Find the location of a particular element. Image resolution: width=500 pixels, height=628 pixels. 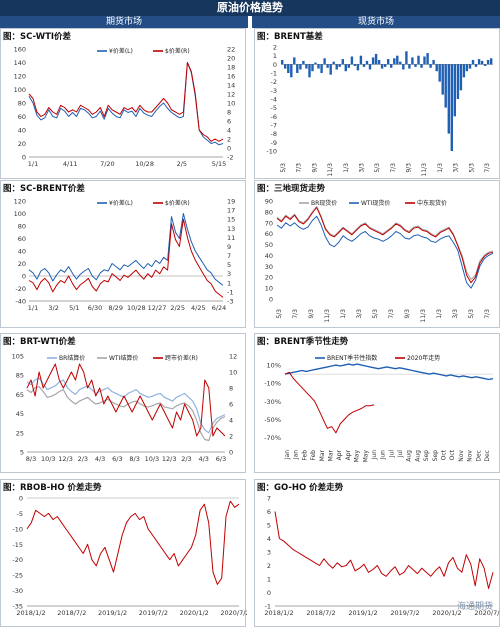

x-tick-label: 2018/1/2 is located at coordinates (30, 613).